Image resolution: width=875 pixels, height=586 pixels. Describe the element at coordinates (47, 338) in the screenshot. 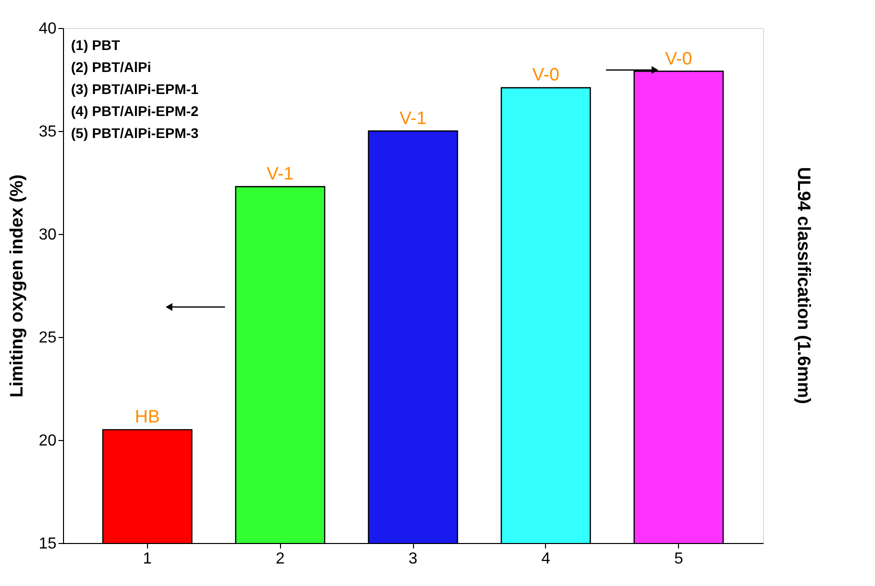

I see `y-tick-label: 25` at that location.